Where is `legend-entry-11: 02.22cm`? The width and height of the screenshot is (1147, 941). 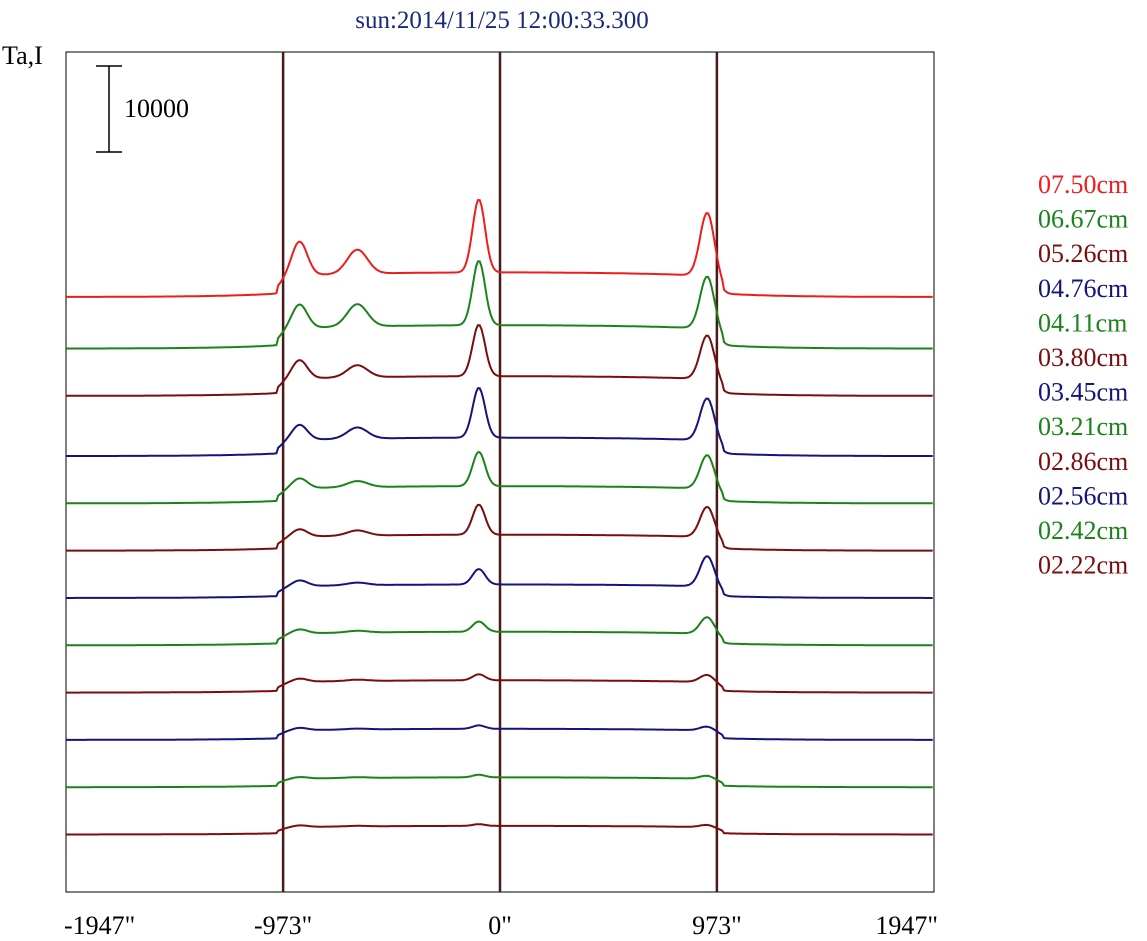 legend-entry-11: 02.22cm is located at coordinates (1083, 565).